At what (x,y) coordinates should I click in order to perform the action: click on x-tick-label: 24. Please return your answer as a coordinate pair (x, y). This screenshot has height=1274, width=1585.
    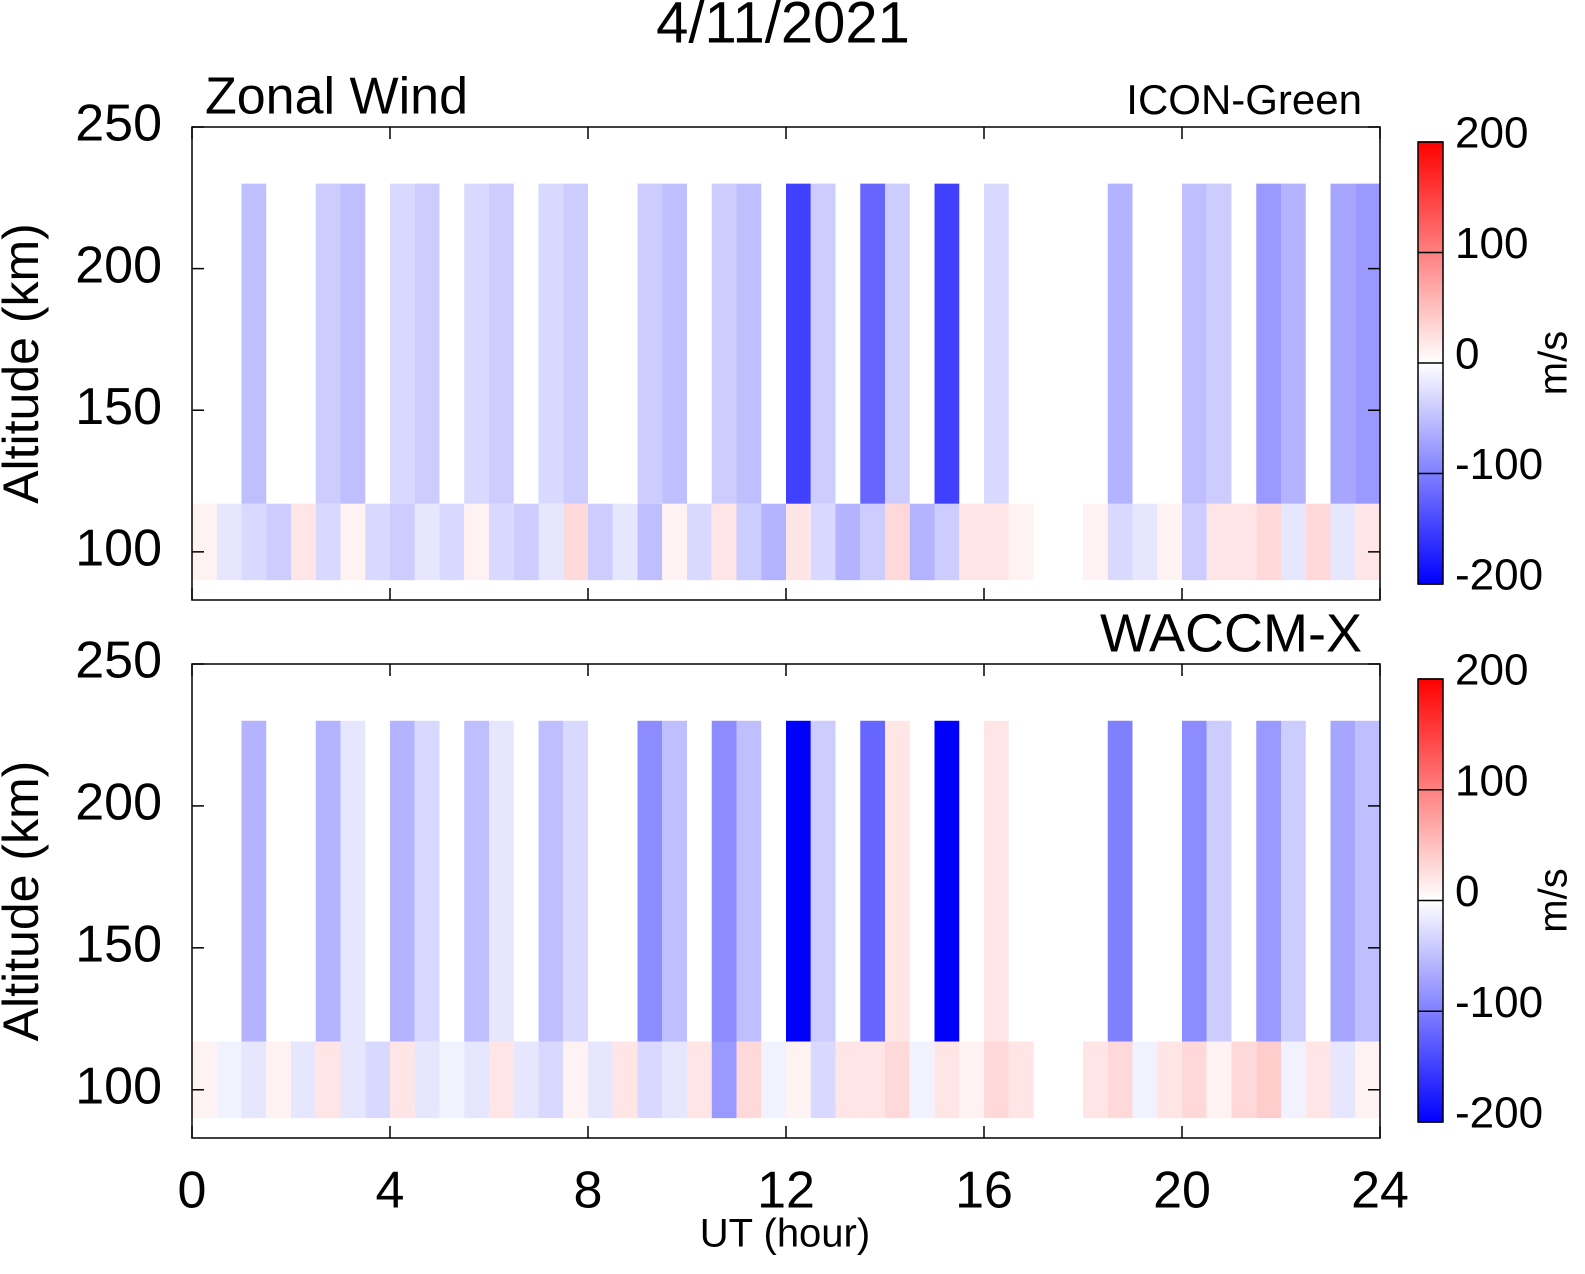
    Looking at the image, I should click on (1380, 1191).